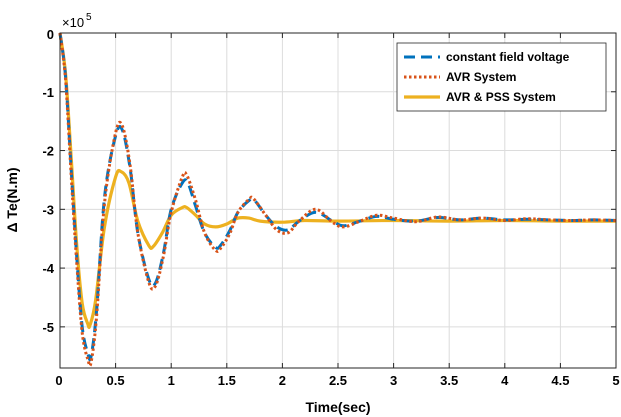 The width and height of the screenshot is (621, 417). What do you see at coordinates (282, 380) in the screenshot?
I see `x-tick-label: 2` at bounding box center [282, 380].